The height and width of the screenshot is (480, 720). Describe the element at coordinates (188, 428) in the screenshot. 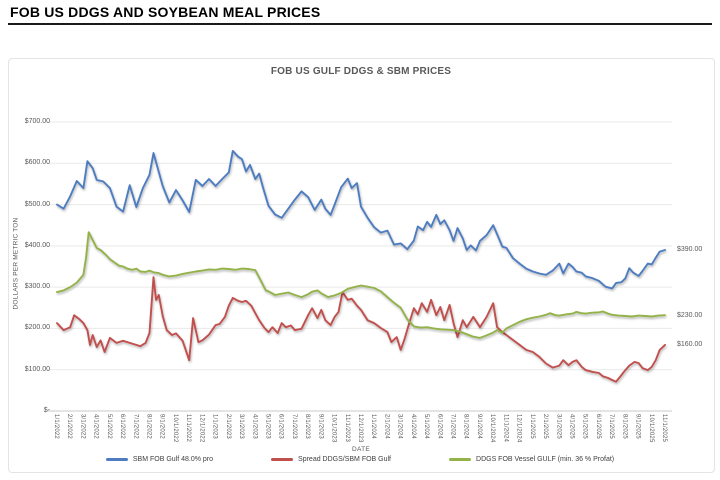

I see `x-tick-label: 11/1/2022` at that location.